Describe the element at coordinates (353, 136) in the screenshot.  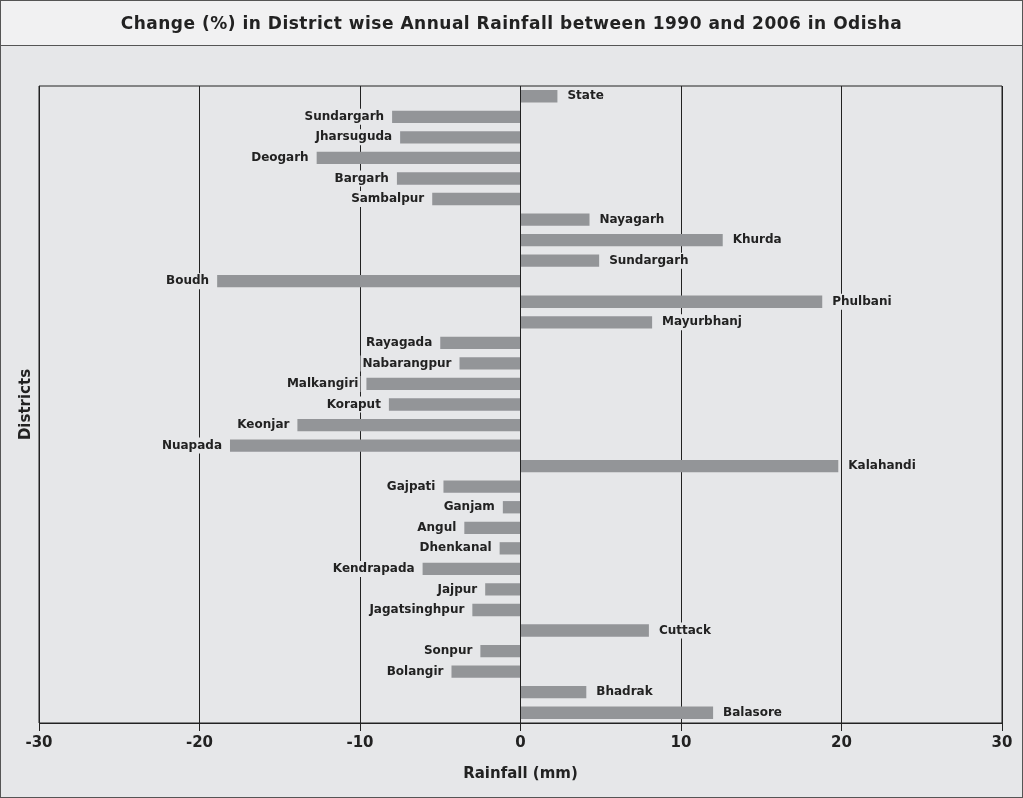
I see `y-tick-label: Jharsuguda` at that location.